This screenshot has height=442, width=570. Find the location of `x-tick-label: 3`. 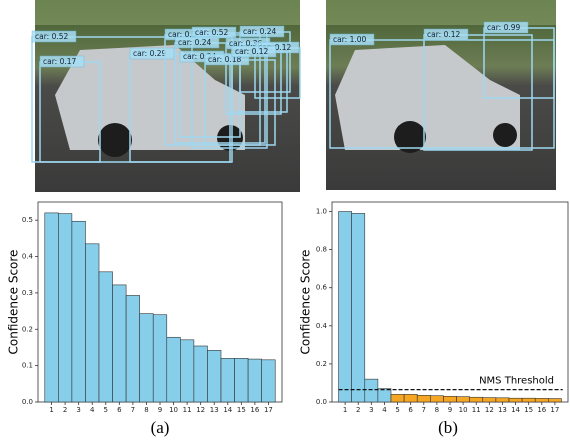

x-tick-label: 3 is located at coordinates (78, 410).